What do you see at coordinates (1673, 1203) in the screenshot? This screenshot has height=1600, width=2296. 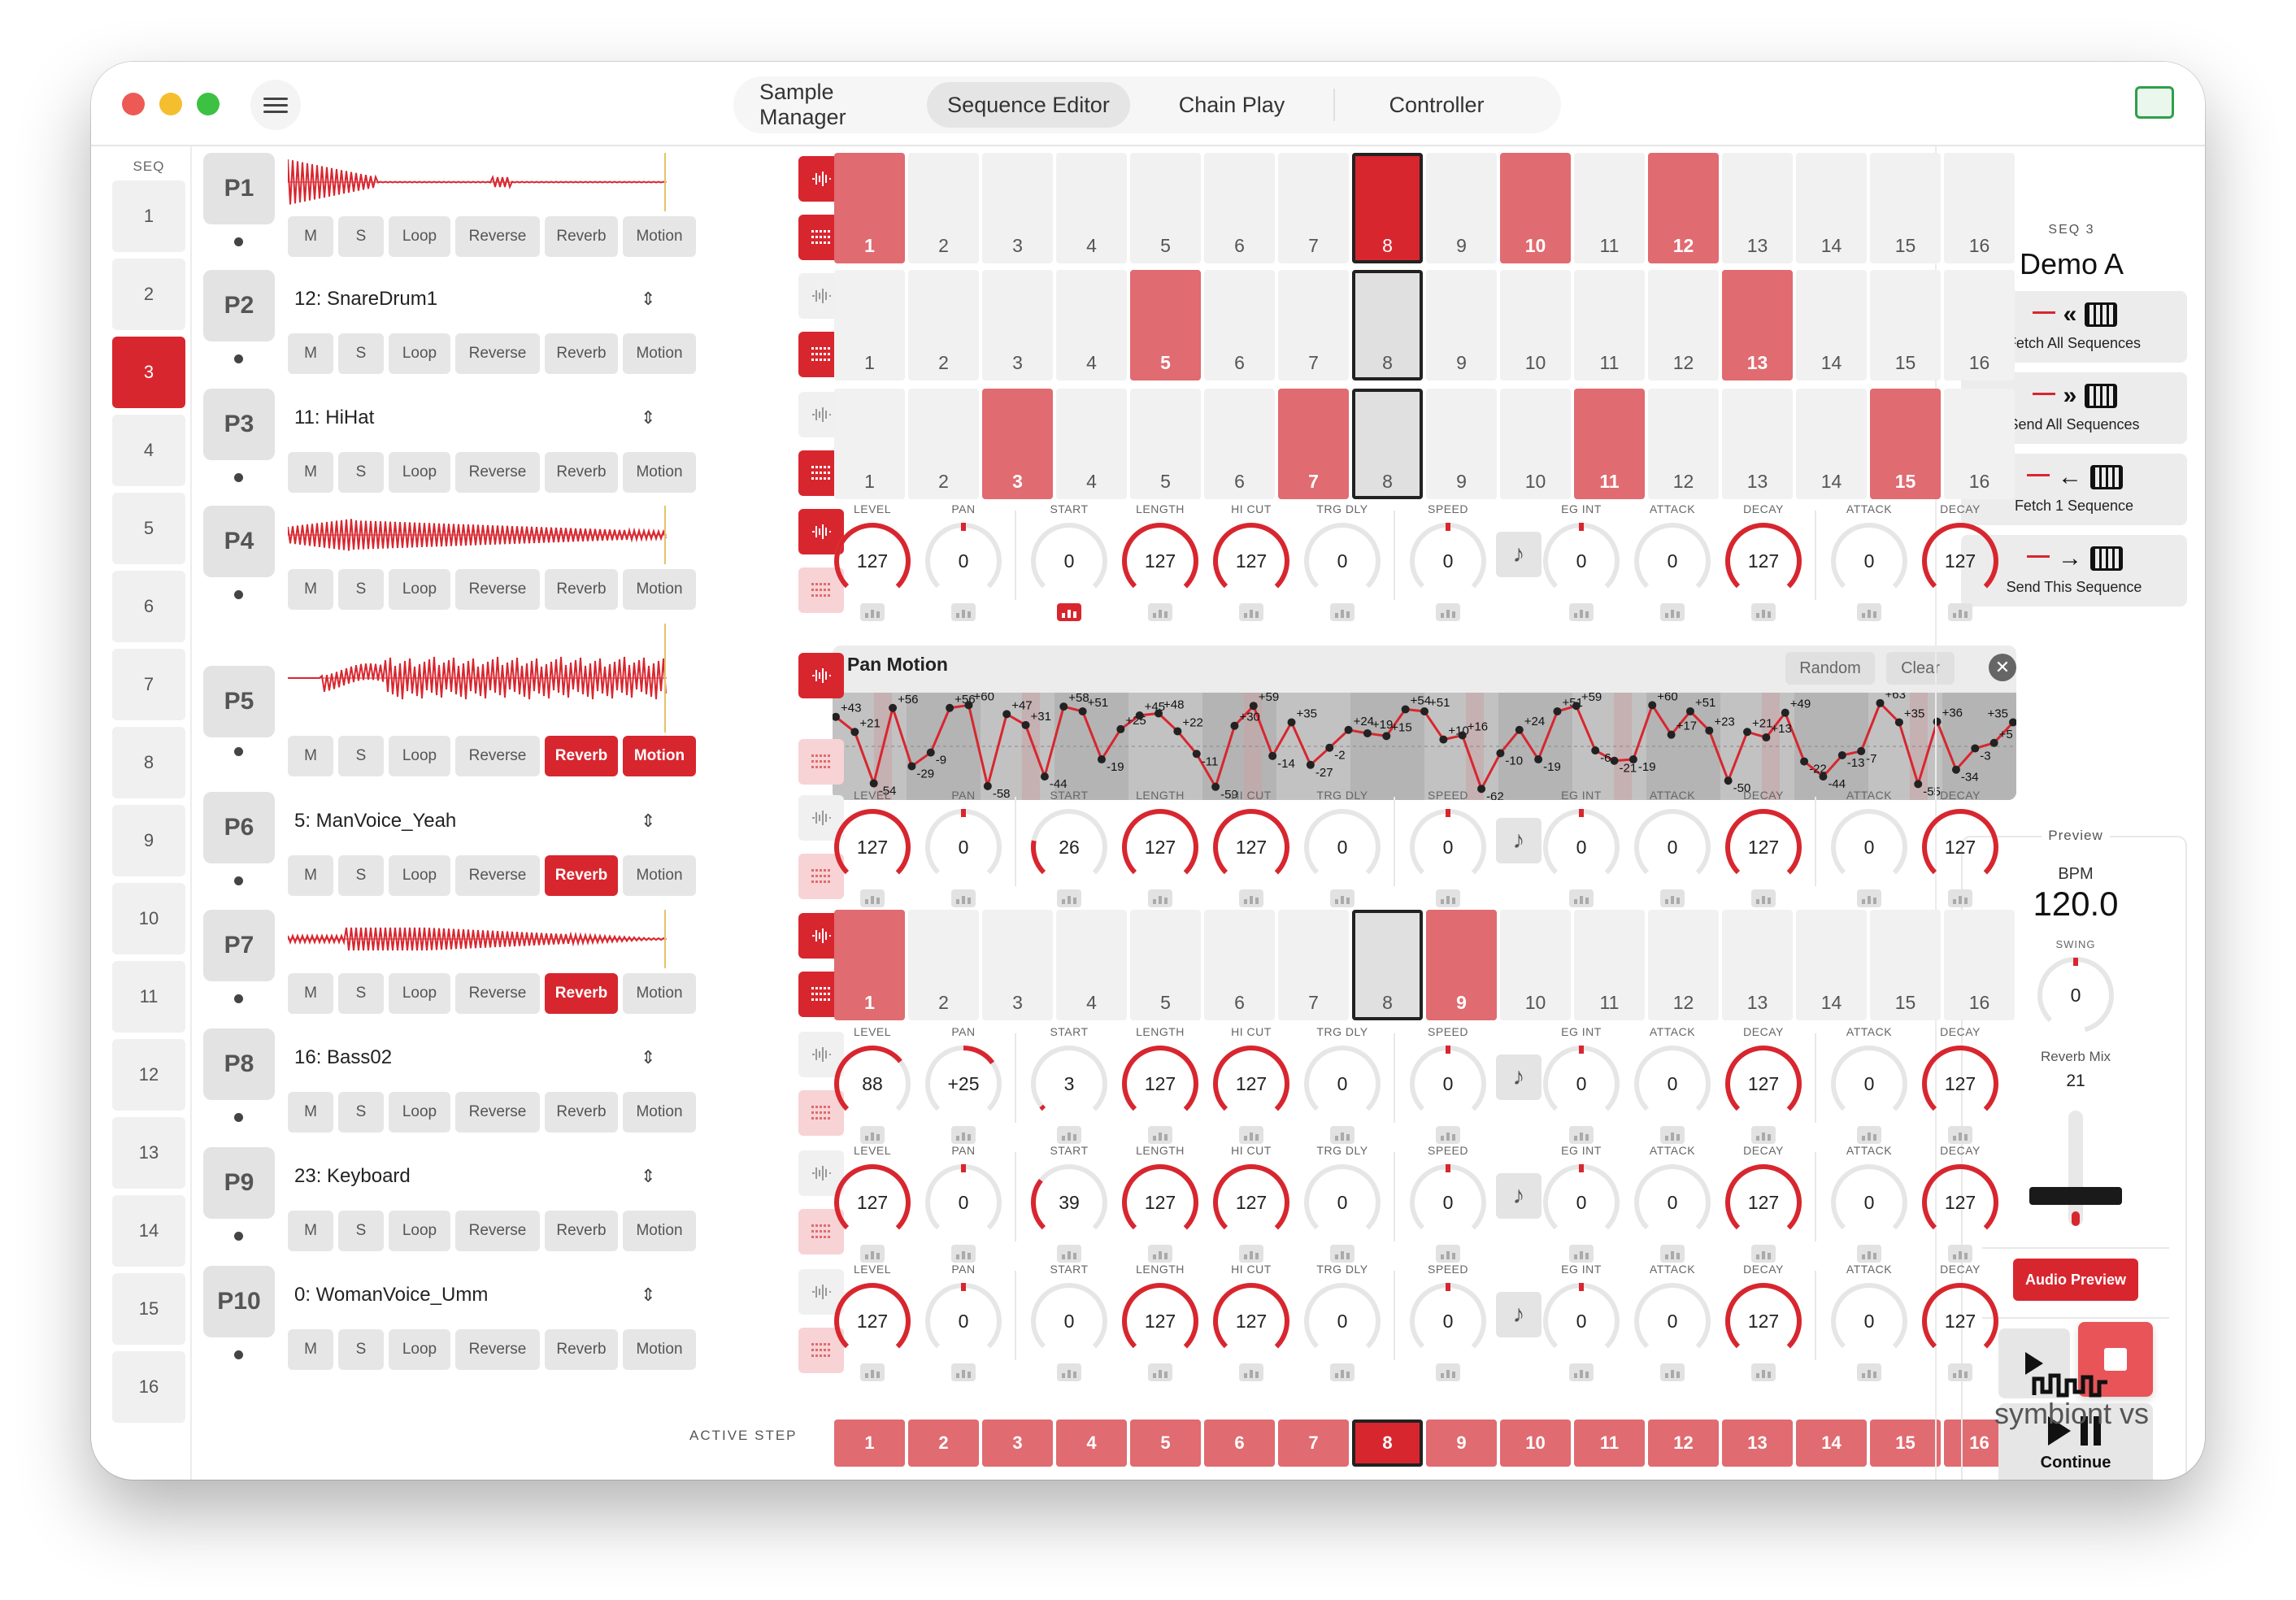 I see `parameter-knob: ATTACK 0` at bounding box center [1673, 1203].